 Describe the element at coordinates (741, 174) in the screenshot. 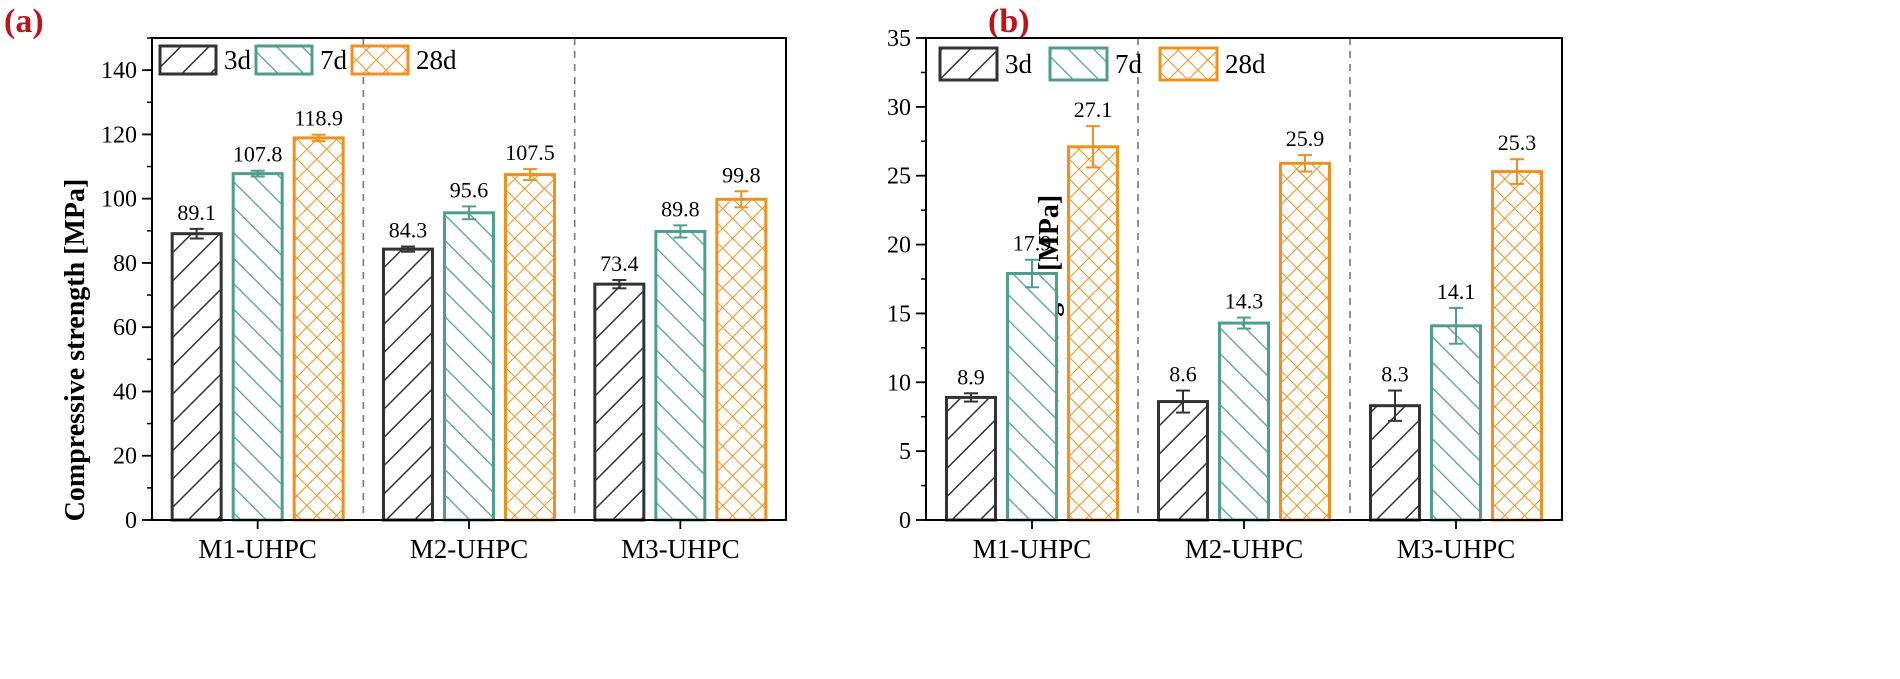

I see `value-label: 99.8` at that location.